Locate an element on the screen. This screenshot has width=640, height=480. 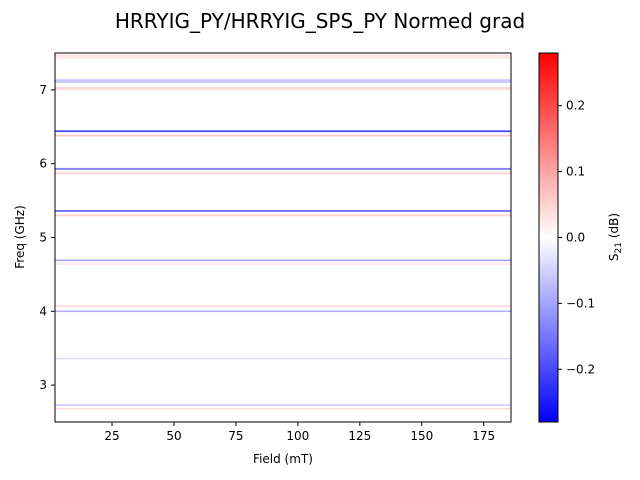
colorbar-tick-label: 0.0 is located at coordinates (575, 238).